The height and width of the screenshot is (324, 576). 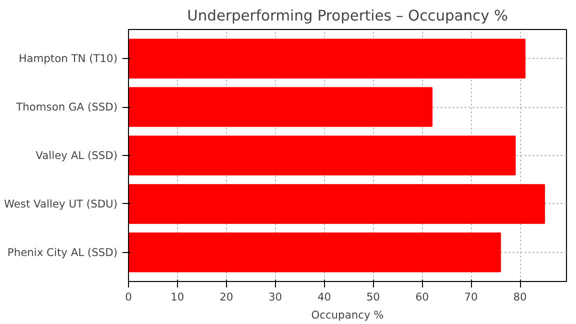 What do you see at coordinates (275, 297) in the screenshot?
I see `x-tick-label: 30` at bounding box center [275, 297].